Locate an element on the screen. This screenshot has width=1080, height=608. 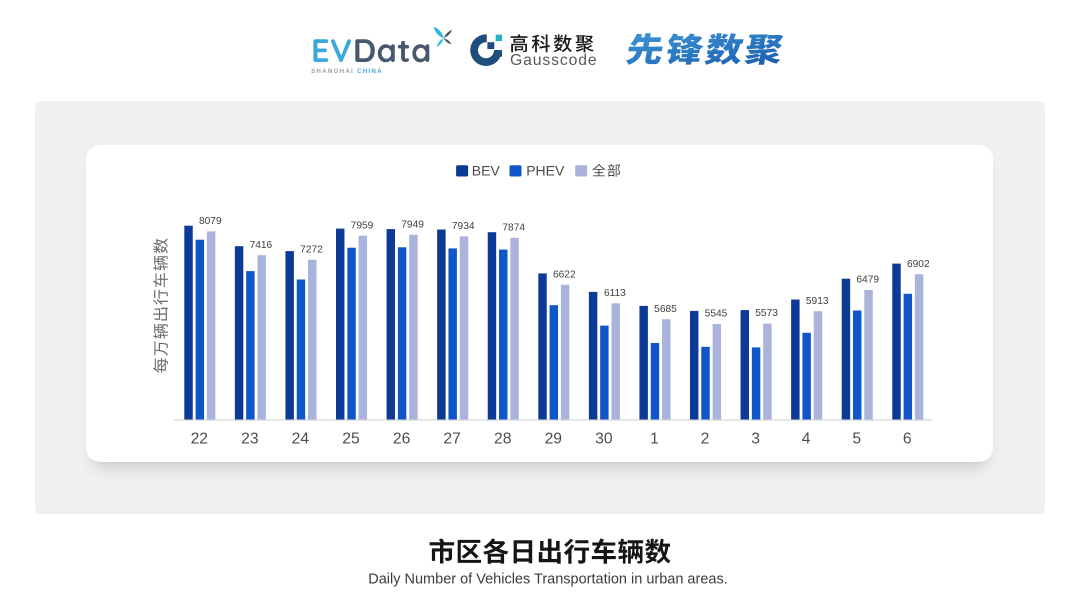
svg-text: 23 is located at coordinates (250, 439).